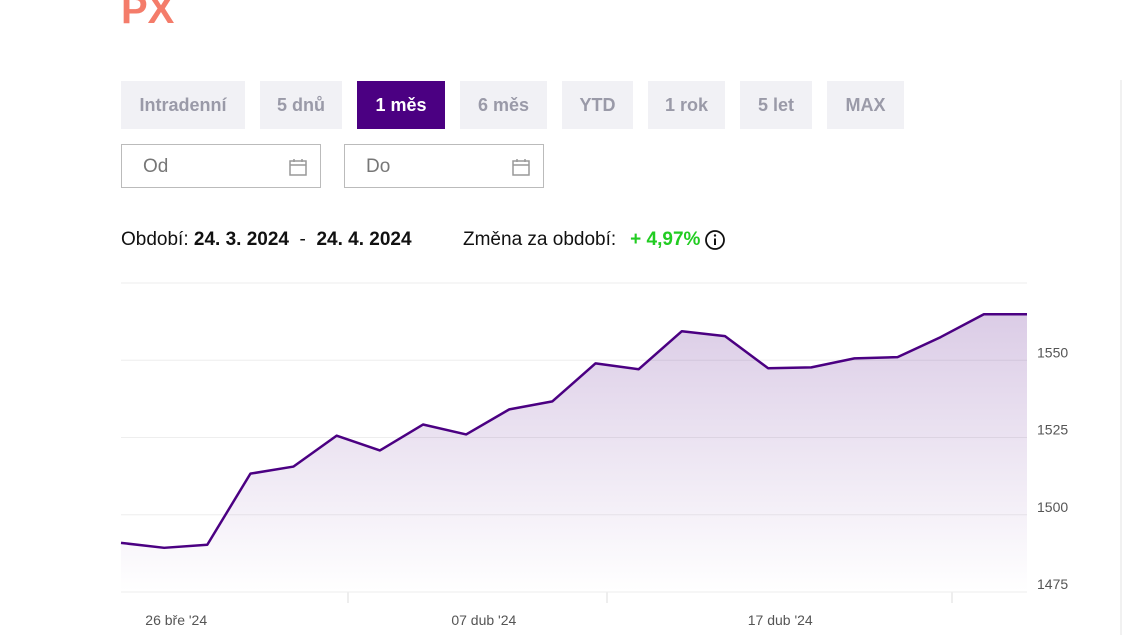  Describe the element at coordinates (1052, 352) in the screenshot. I see `y-tick-label: 1550` at that location.